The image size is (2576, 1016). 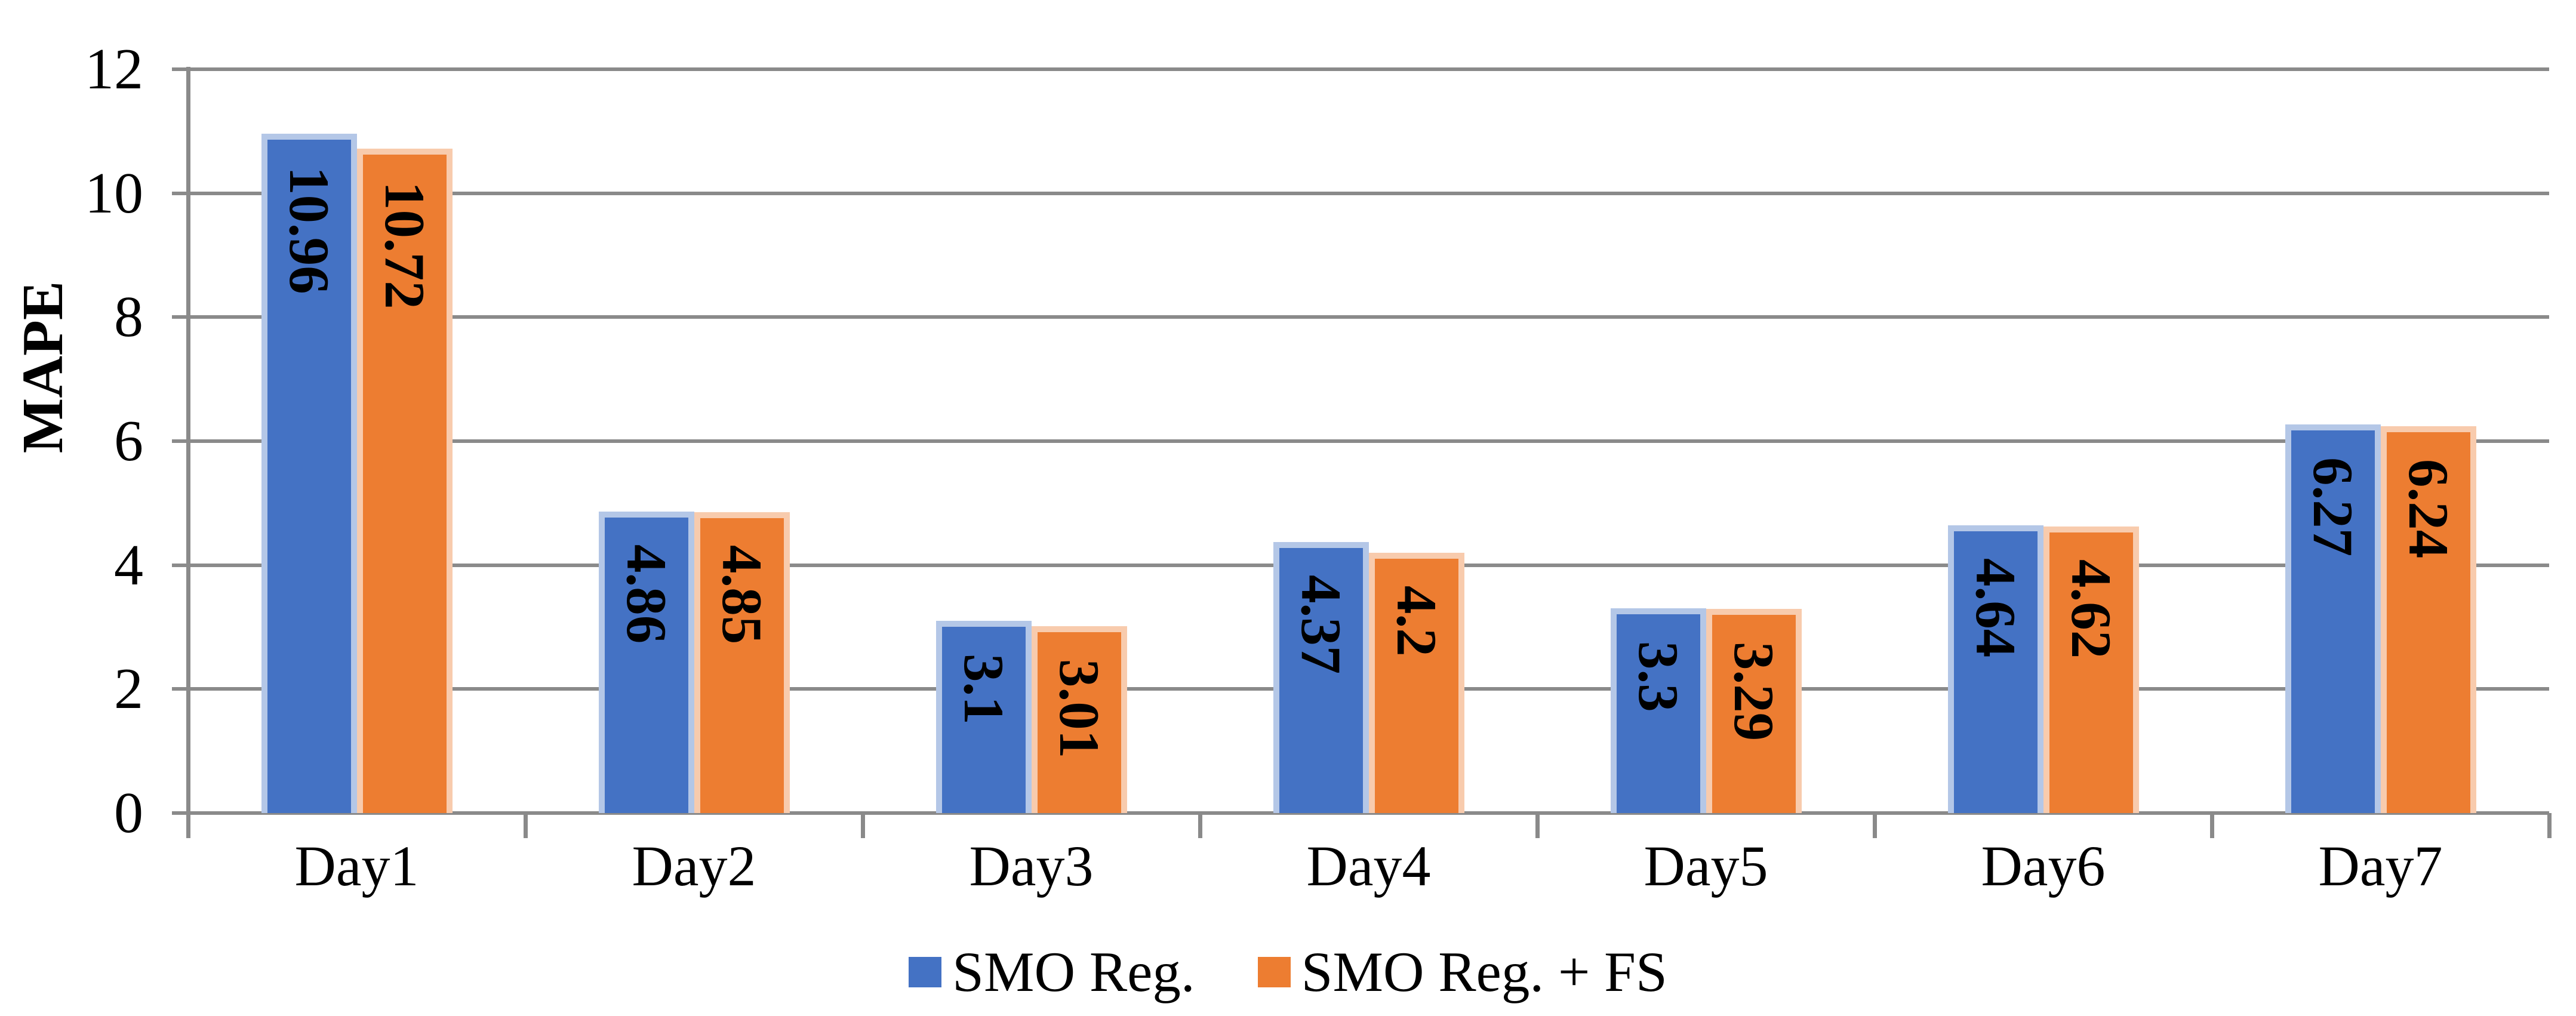 What do you see at coordinates (2428, 509) in the screenshot?
I see `bar-value-label: 6.24` at bounding box center [2428, 509].